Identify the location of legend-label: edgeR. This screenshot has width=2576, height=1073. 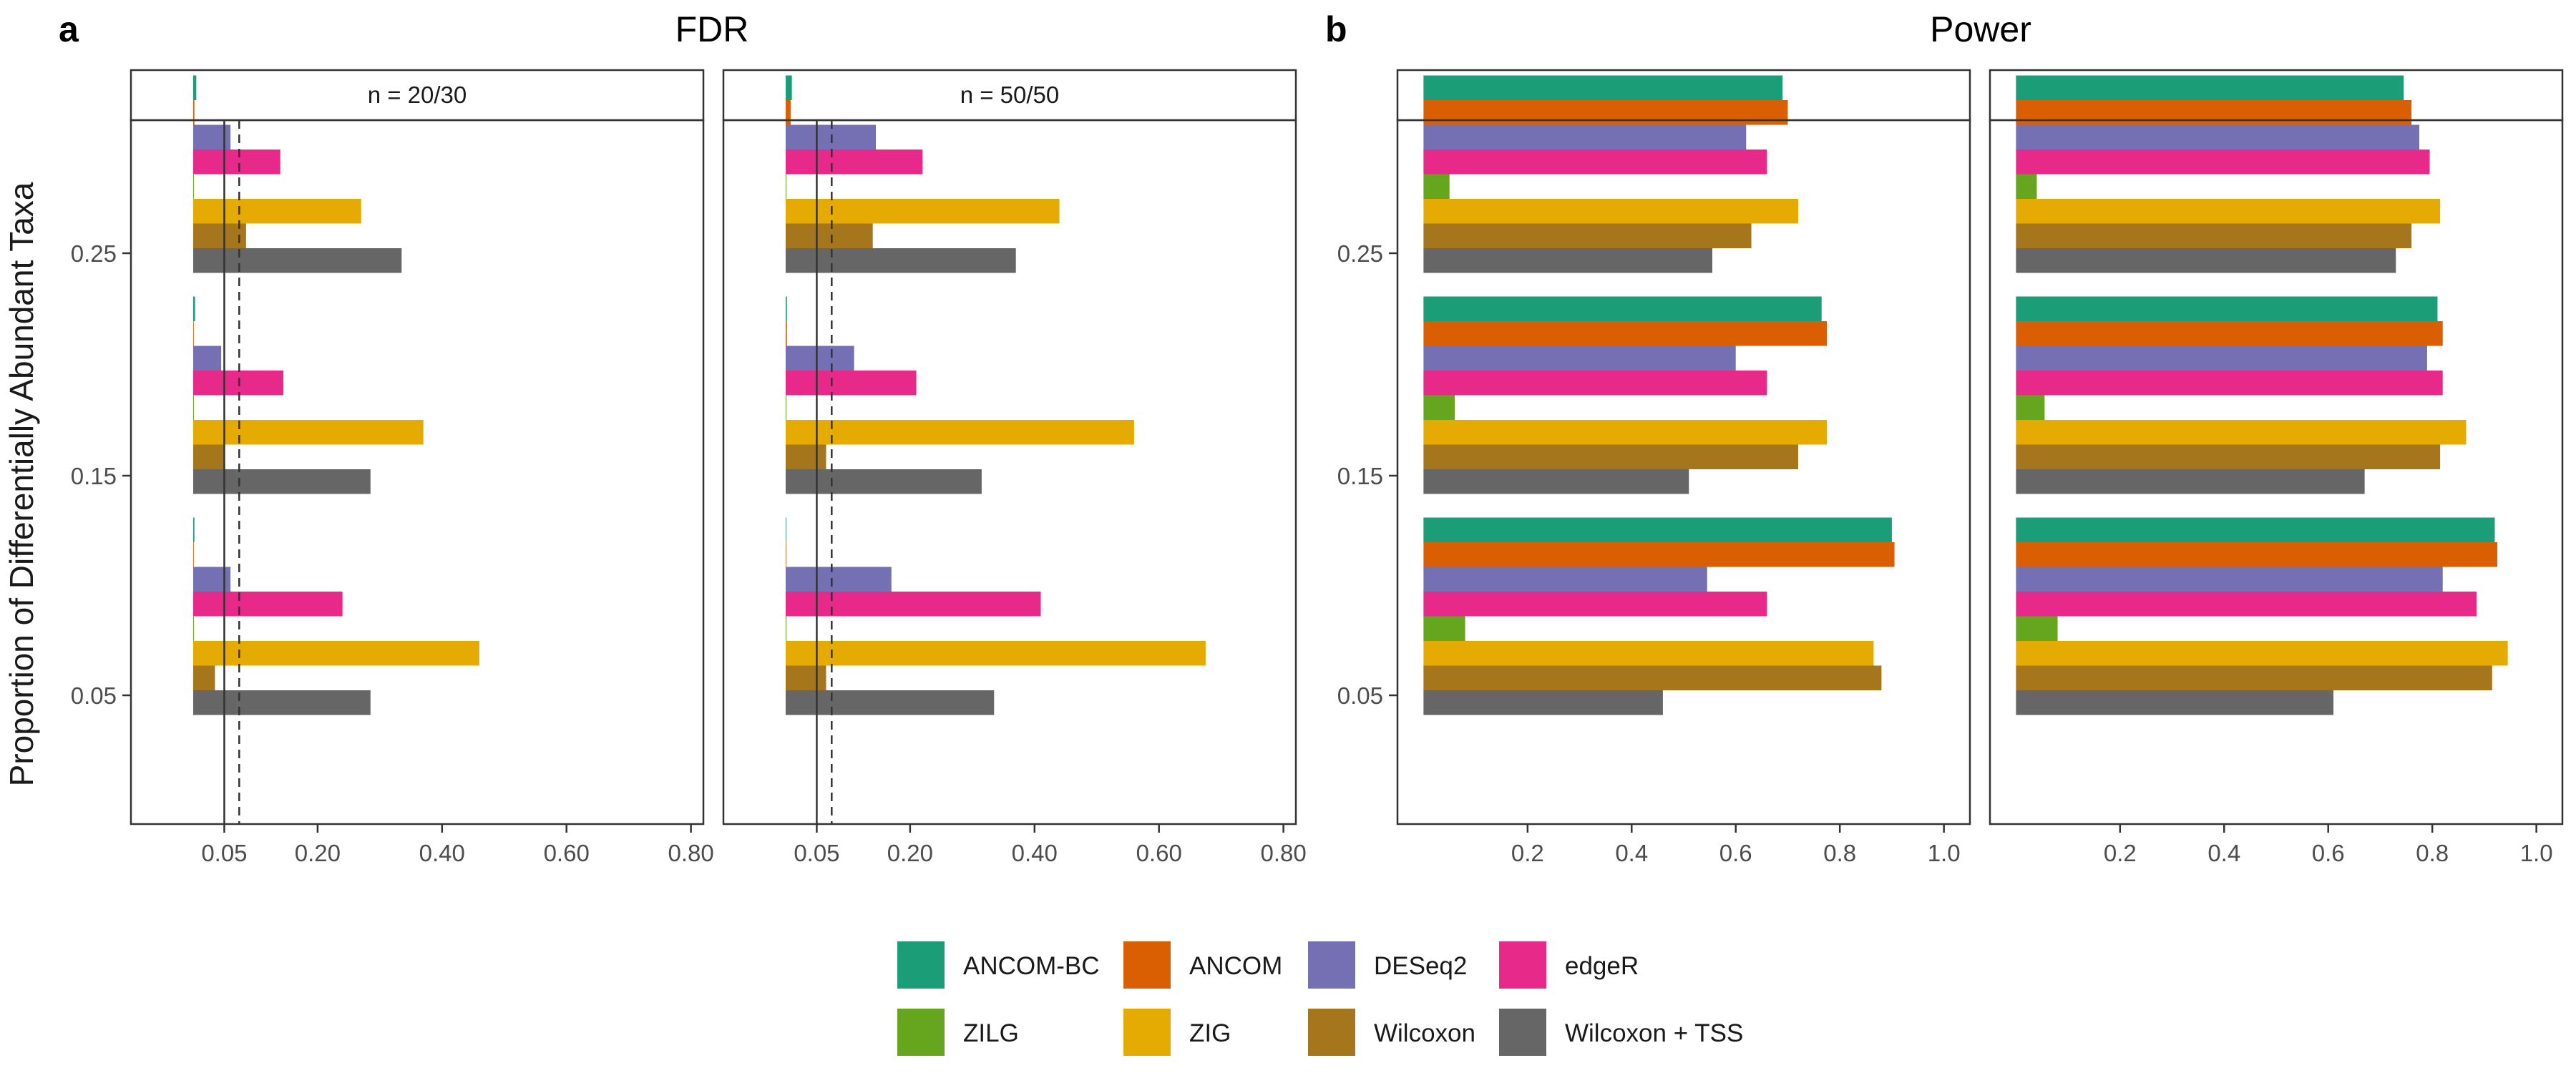
(1602, 966).